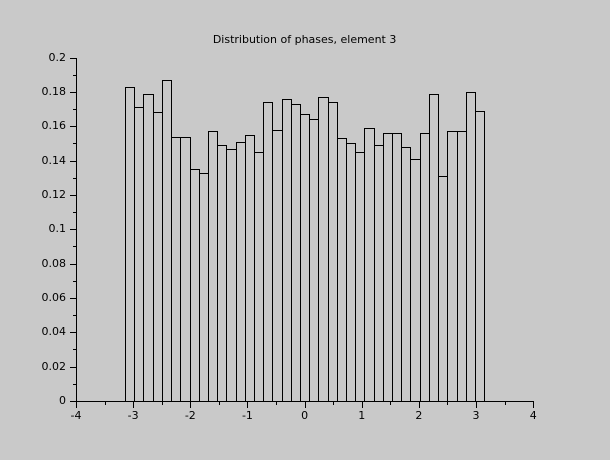 The height and width of the screenshot is (460, 610). Describe the element at coordinates (57, 229) in the screenshot. I see `y-tick-label: 0.1` at that location.